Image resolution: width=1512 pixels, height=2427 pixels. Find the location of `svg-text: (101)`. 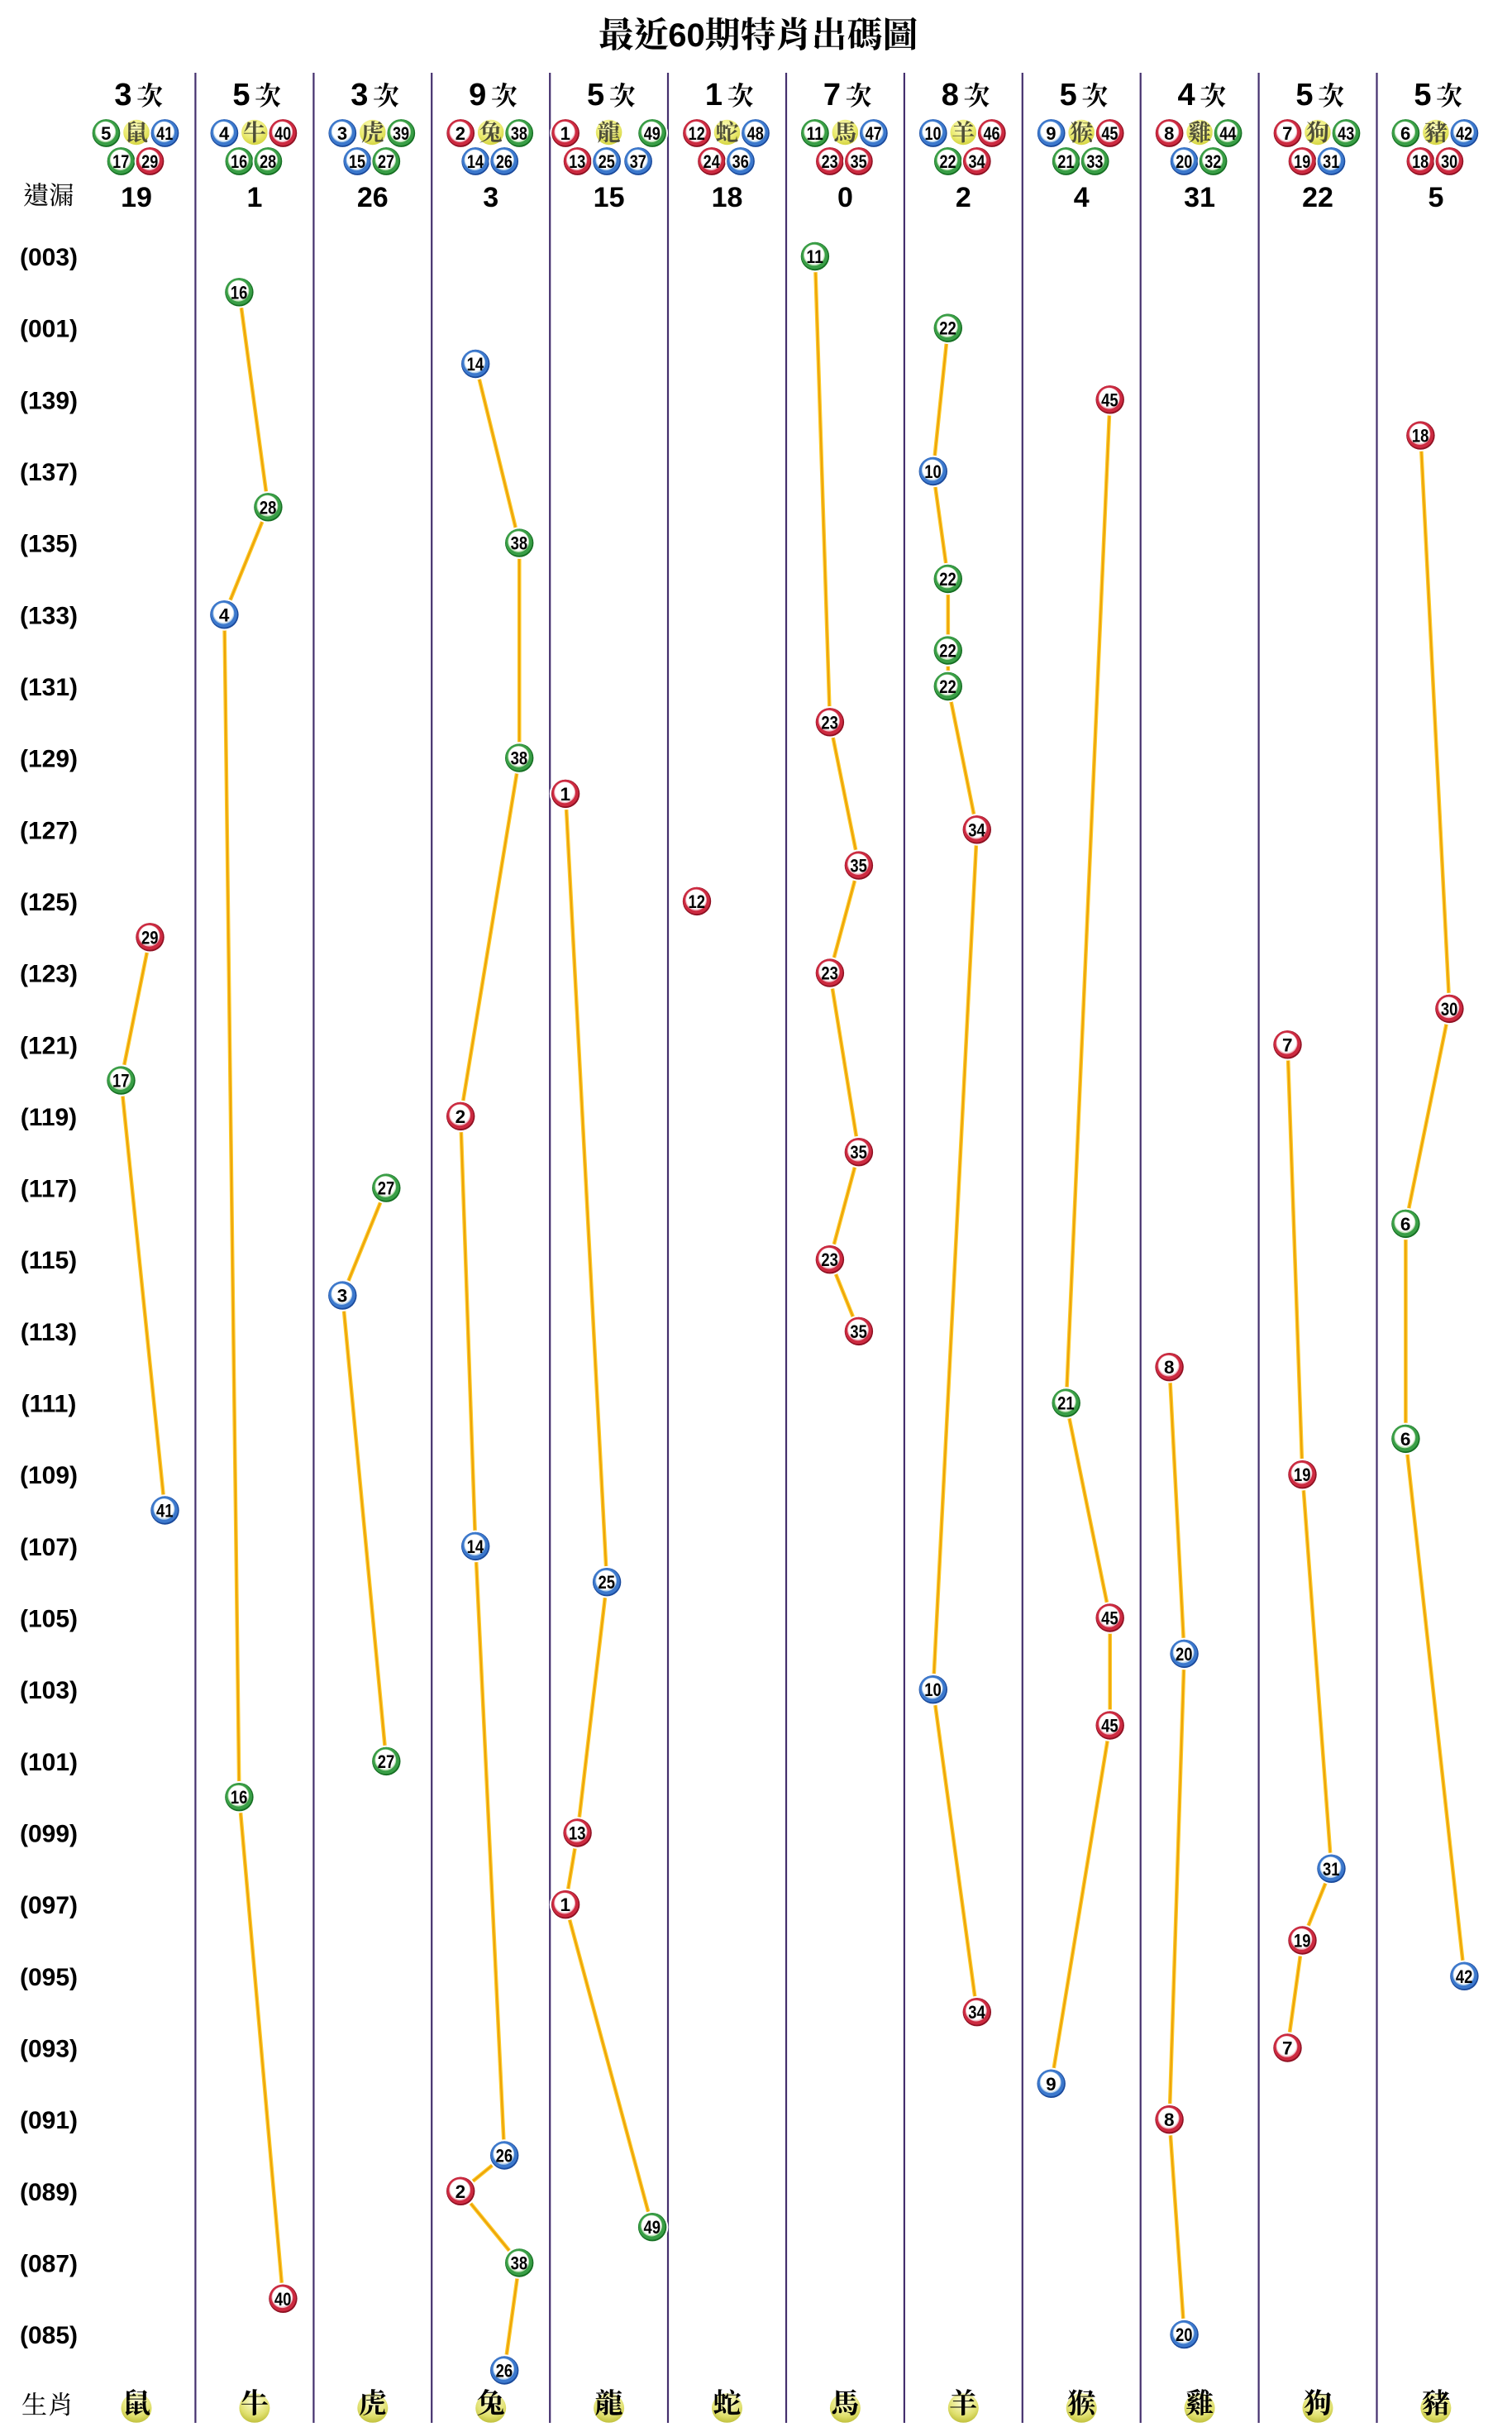

svg-text: (101) is located at coordinates (49, 1762).